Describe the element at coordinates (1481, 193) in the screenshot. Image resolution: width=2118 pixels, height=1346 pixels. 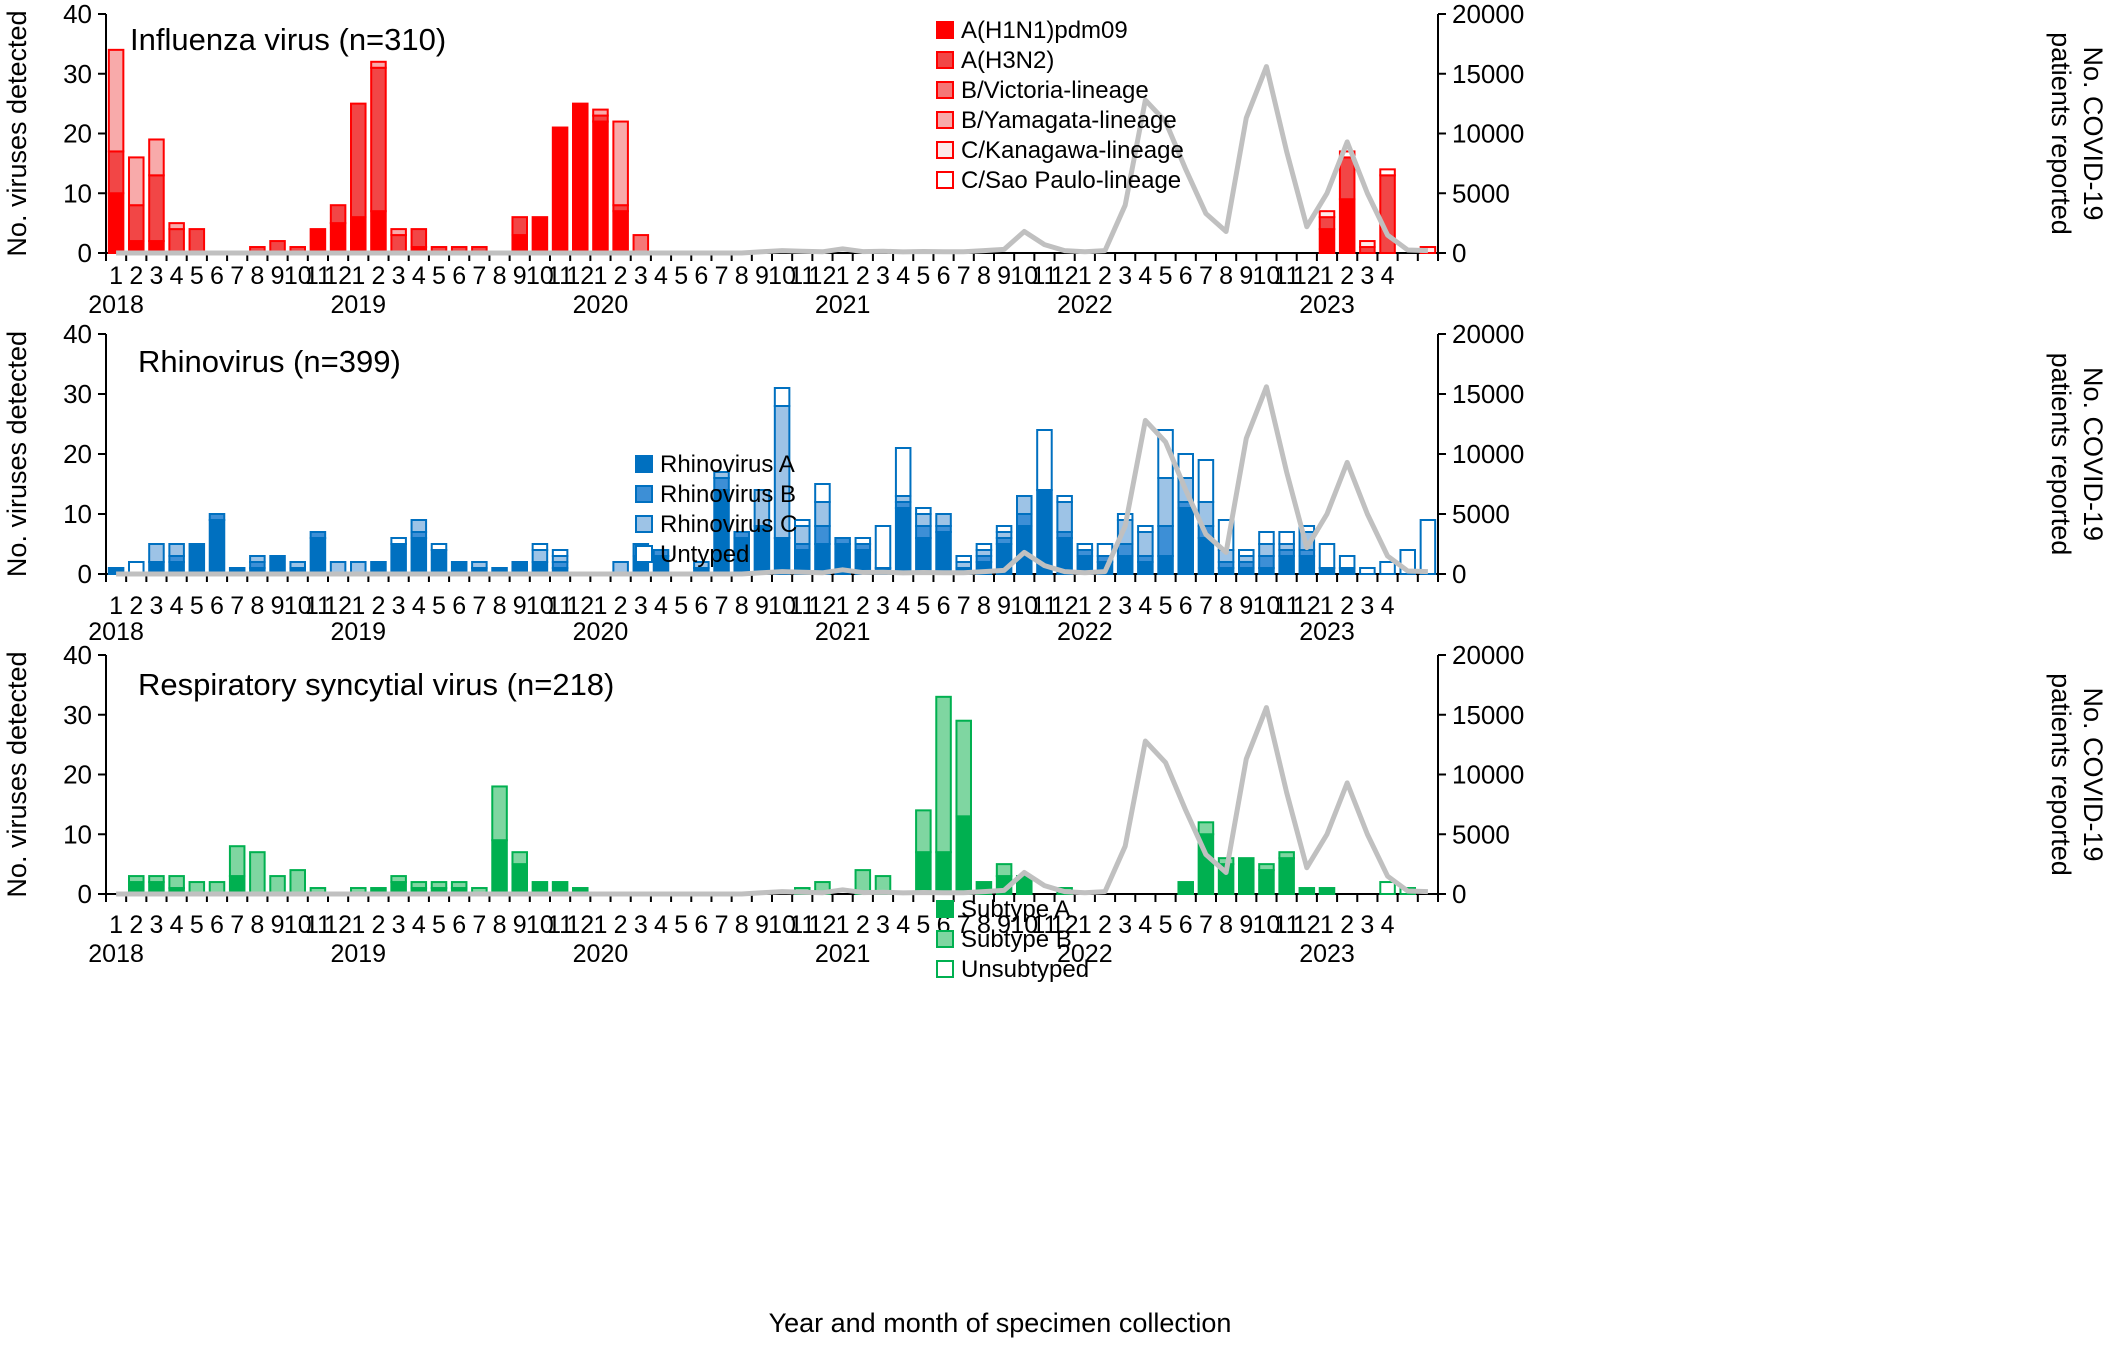
I see `y2-tick-label: 5000` at that location.